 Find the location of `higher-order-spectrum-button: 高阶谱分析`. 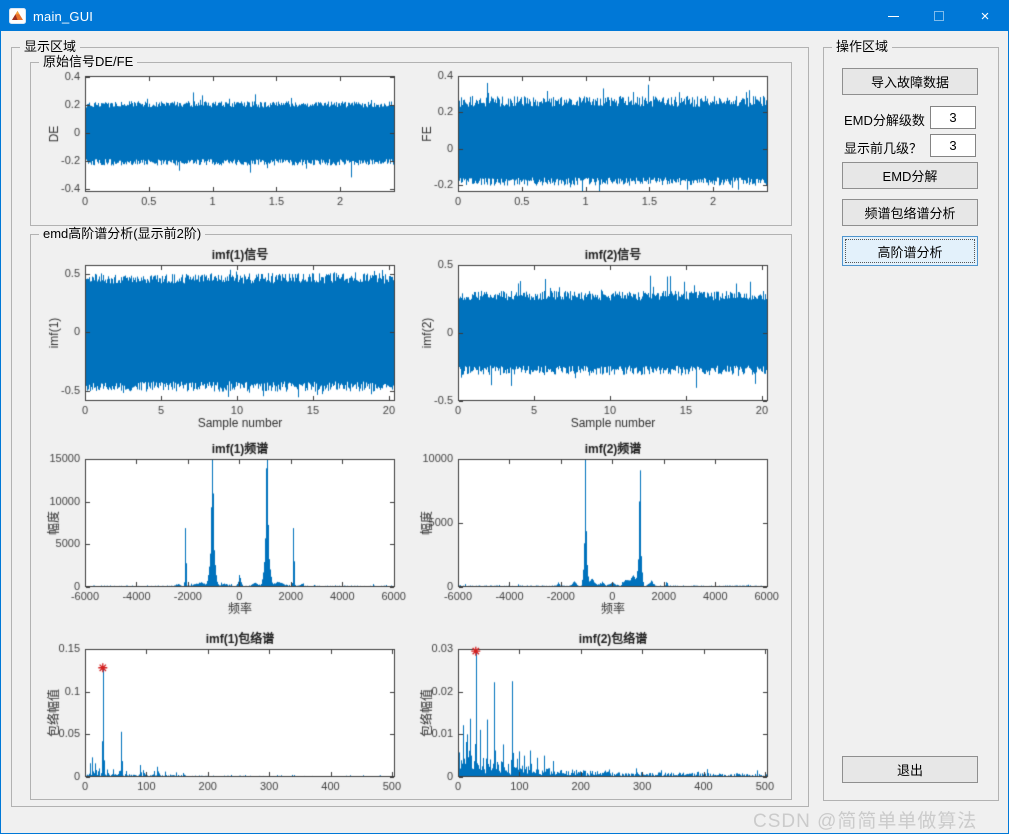

higher-order-spectrum-button: 高阶谱分析 is located at coordinates (910, 251).